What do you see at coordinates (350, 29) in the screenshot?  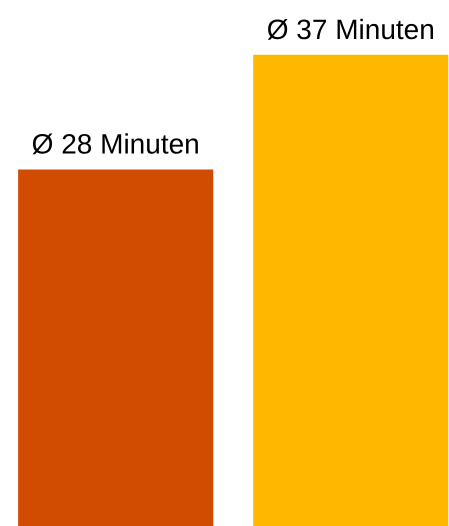 I see `data-label: Ø 37 Minuten` at bounding box center [350, 29].